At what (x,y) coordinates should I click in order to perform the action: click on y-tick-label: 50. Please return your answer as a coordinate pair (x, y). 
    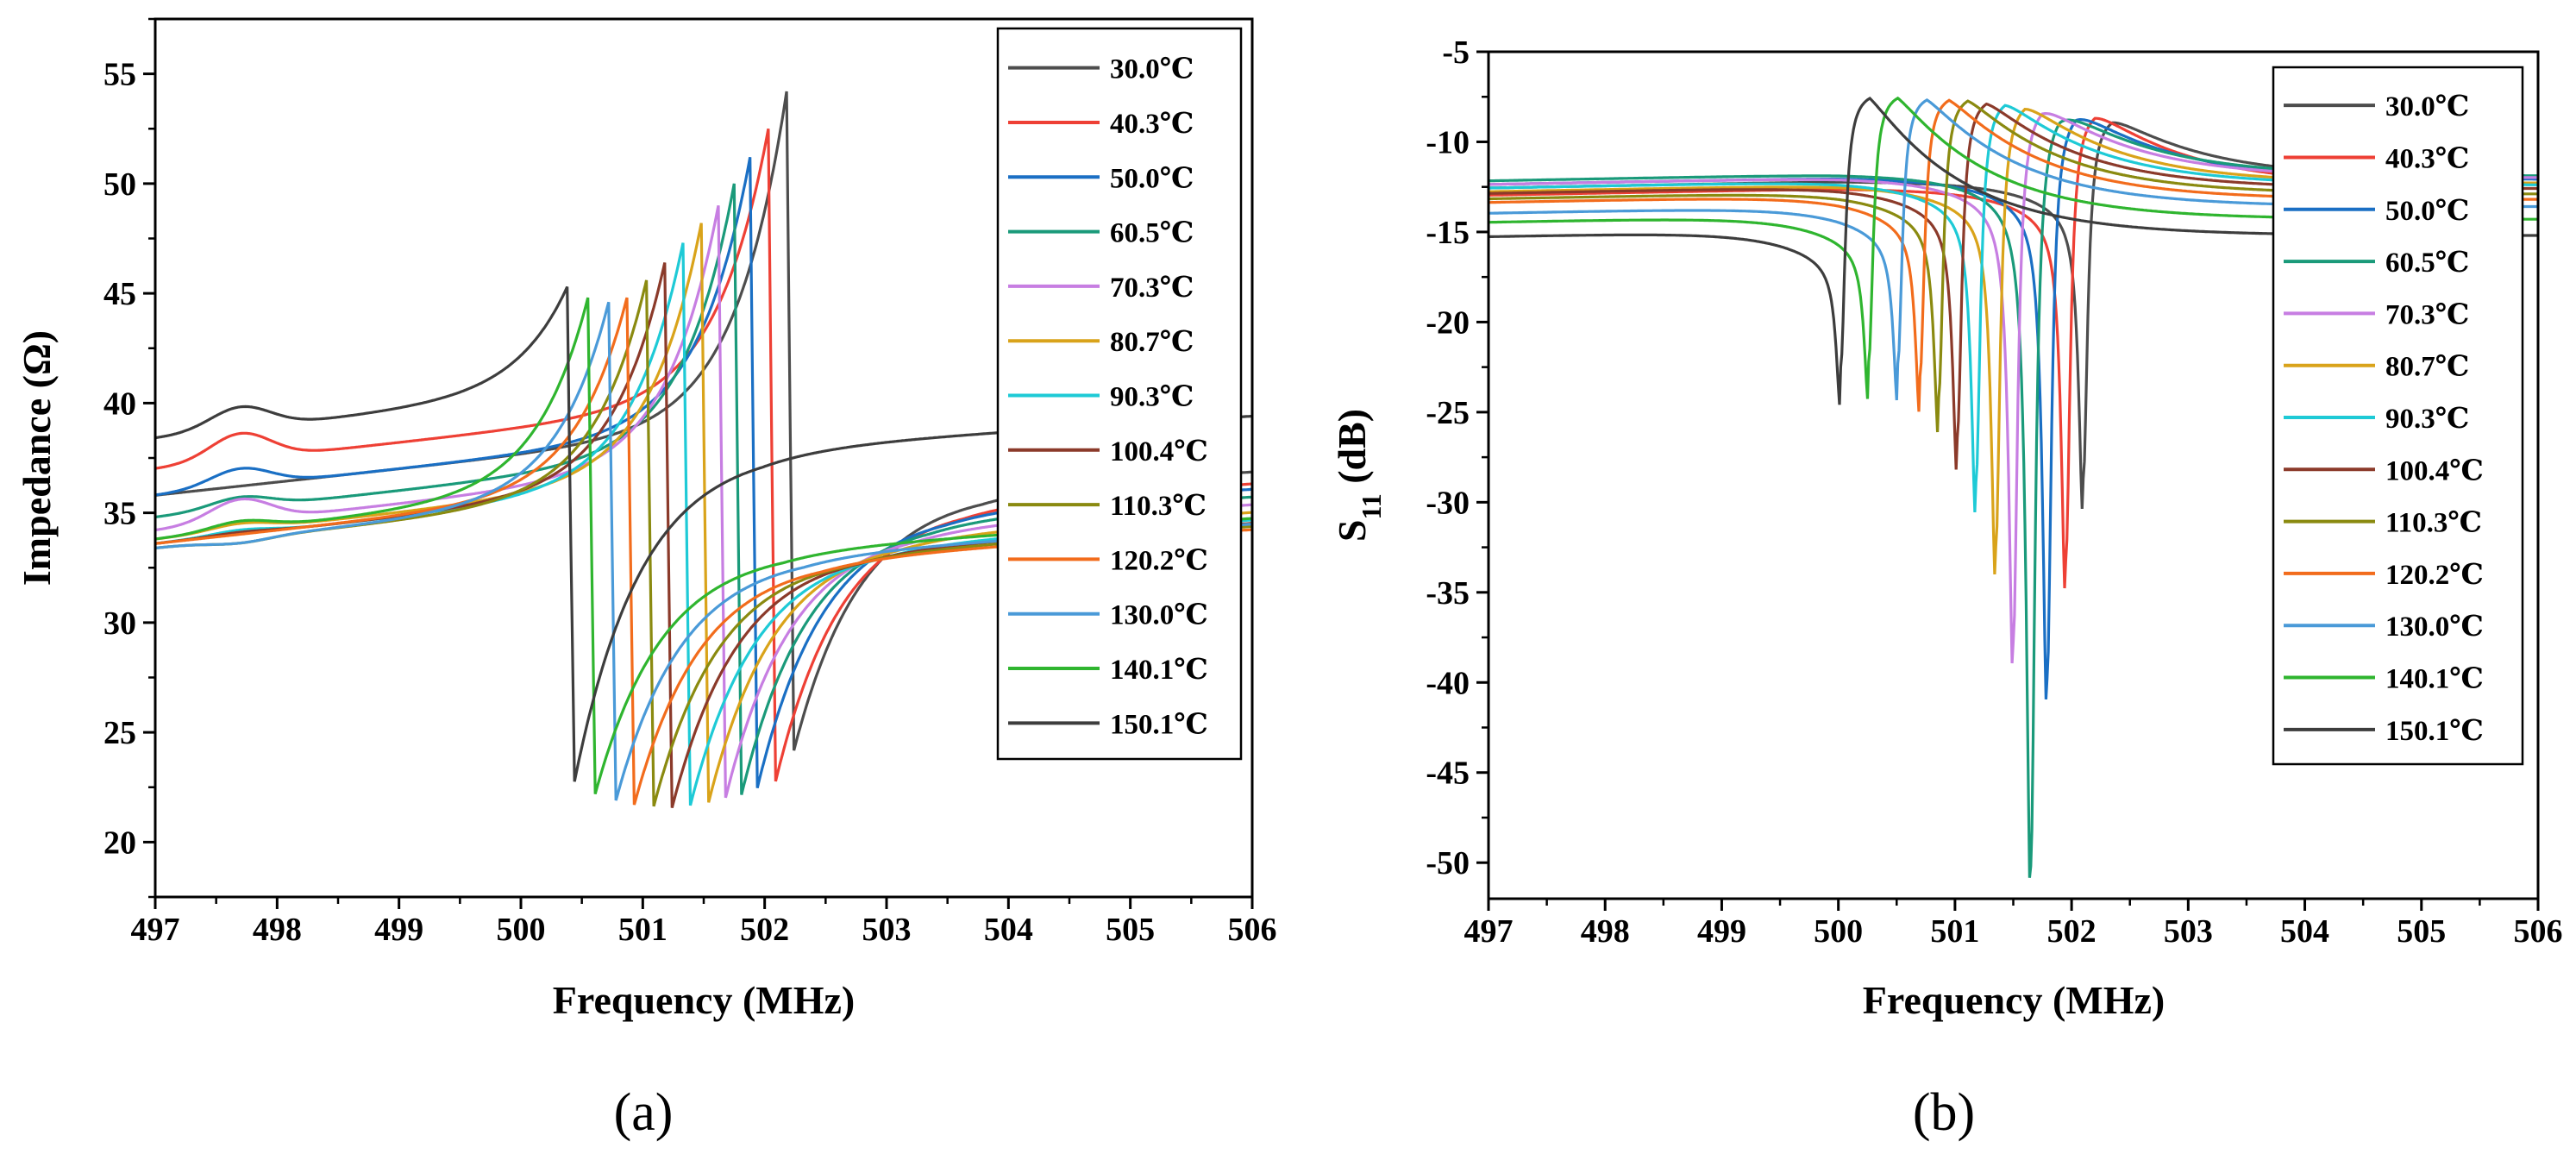
    Looking at the image, I should click on (119, 184).